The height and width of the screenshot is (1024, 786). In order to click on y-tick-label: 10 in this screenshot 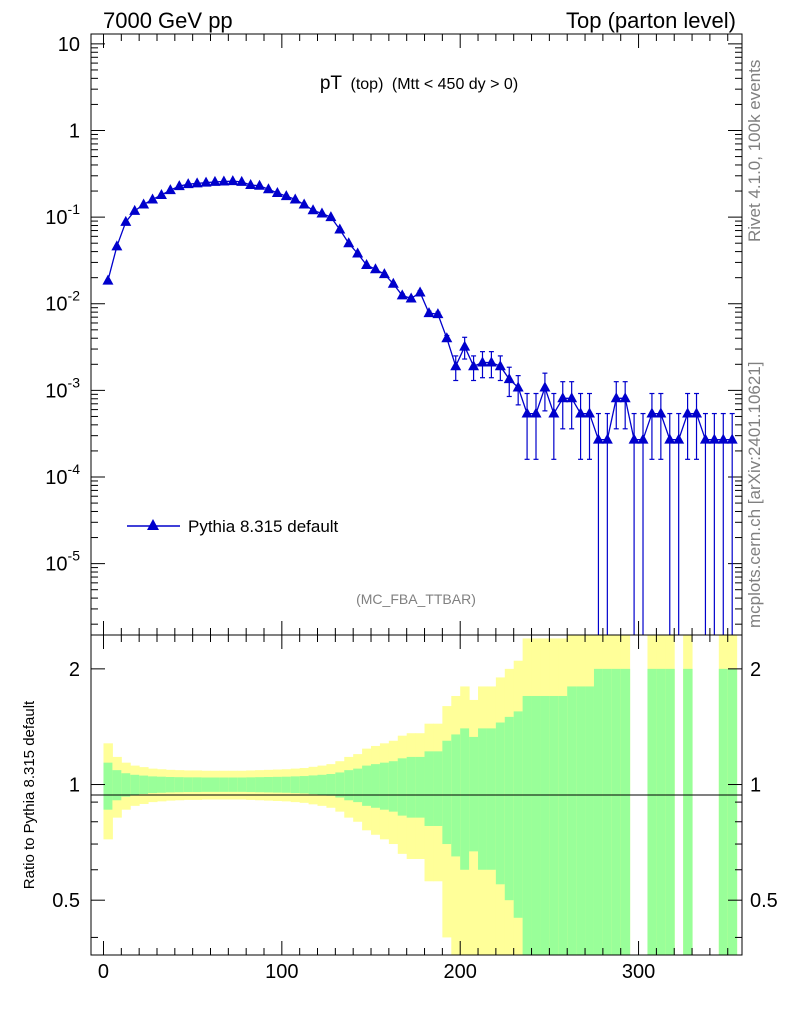, I will do `click(69, 45)`.